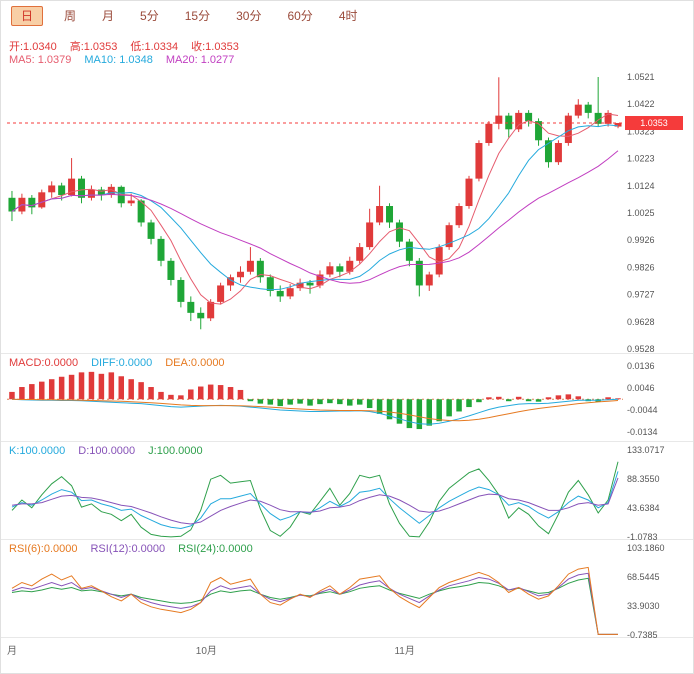 The image size is (694, 674). What do you see at coordinates (641, 104) in the screenshot?
I see `y-axis-tick: 1.0422` at bounding box center [641, 104].